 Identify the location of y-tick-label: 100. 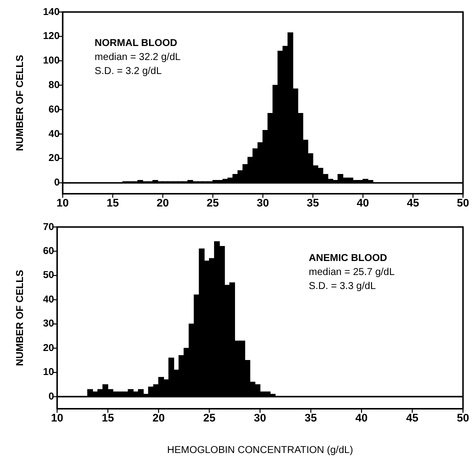
(51, 61).